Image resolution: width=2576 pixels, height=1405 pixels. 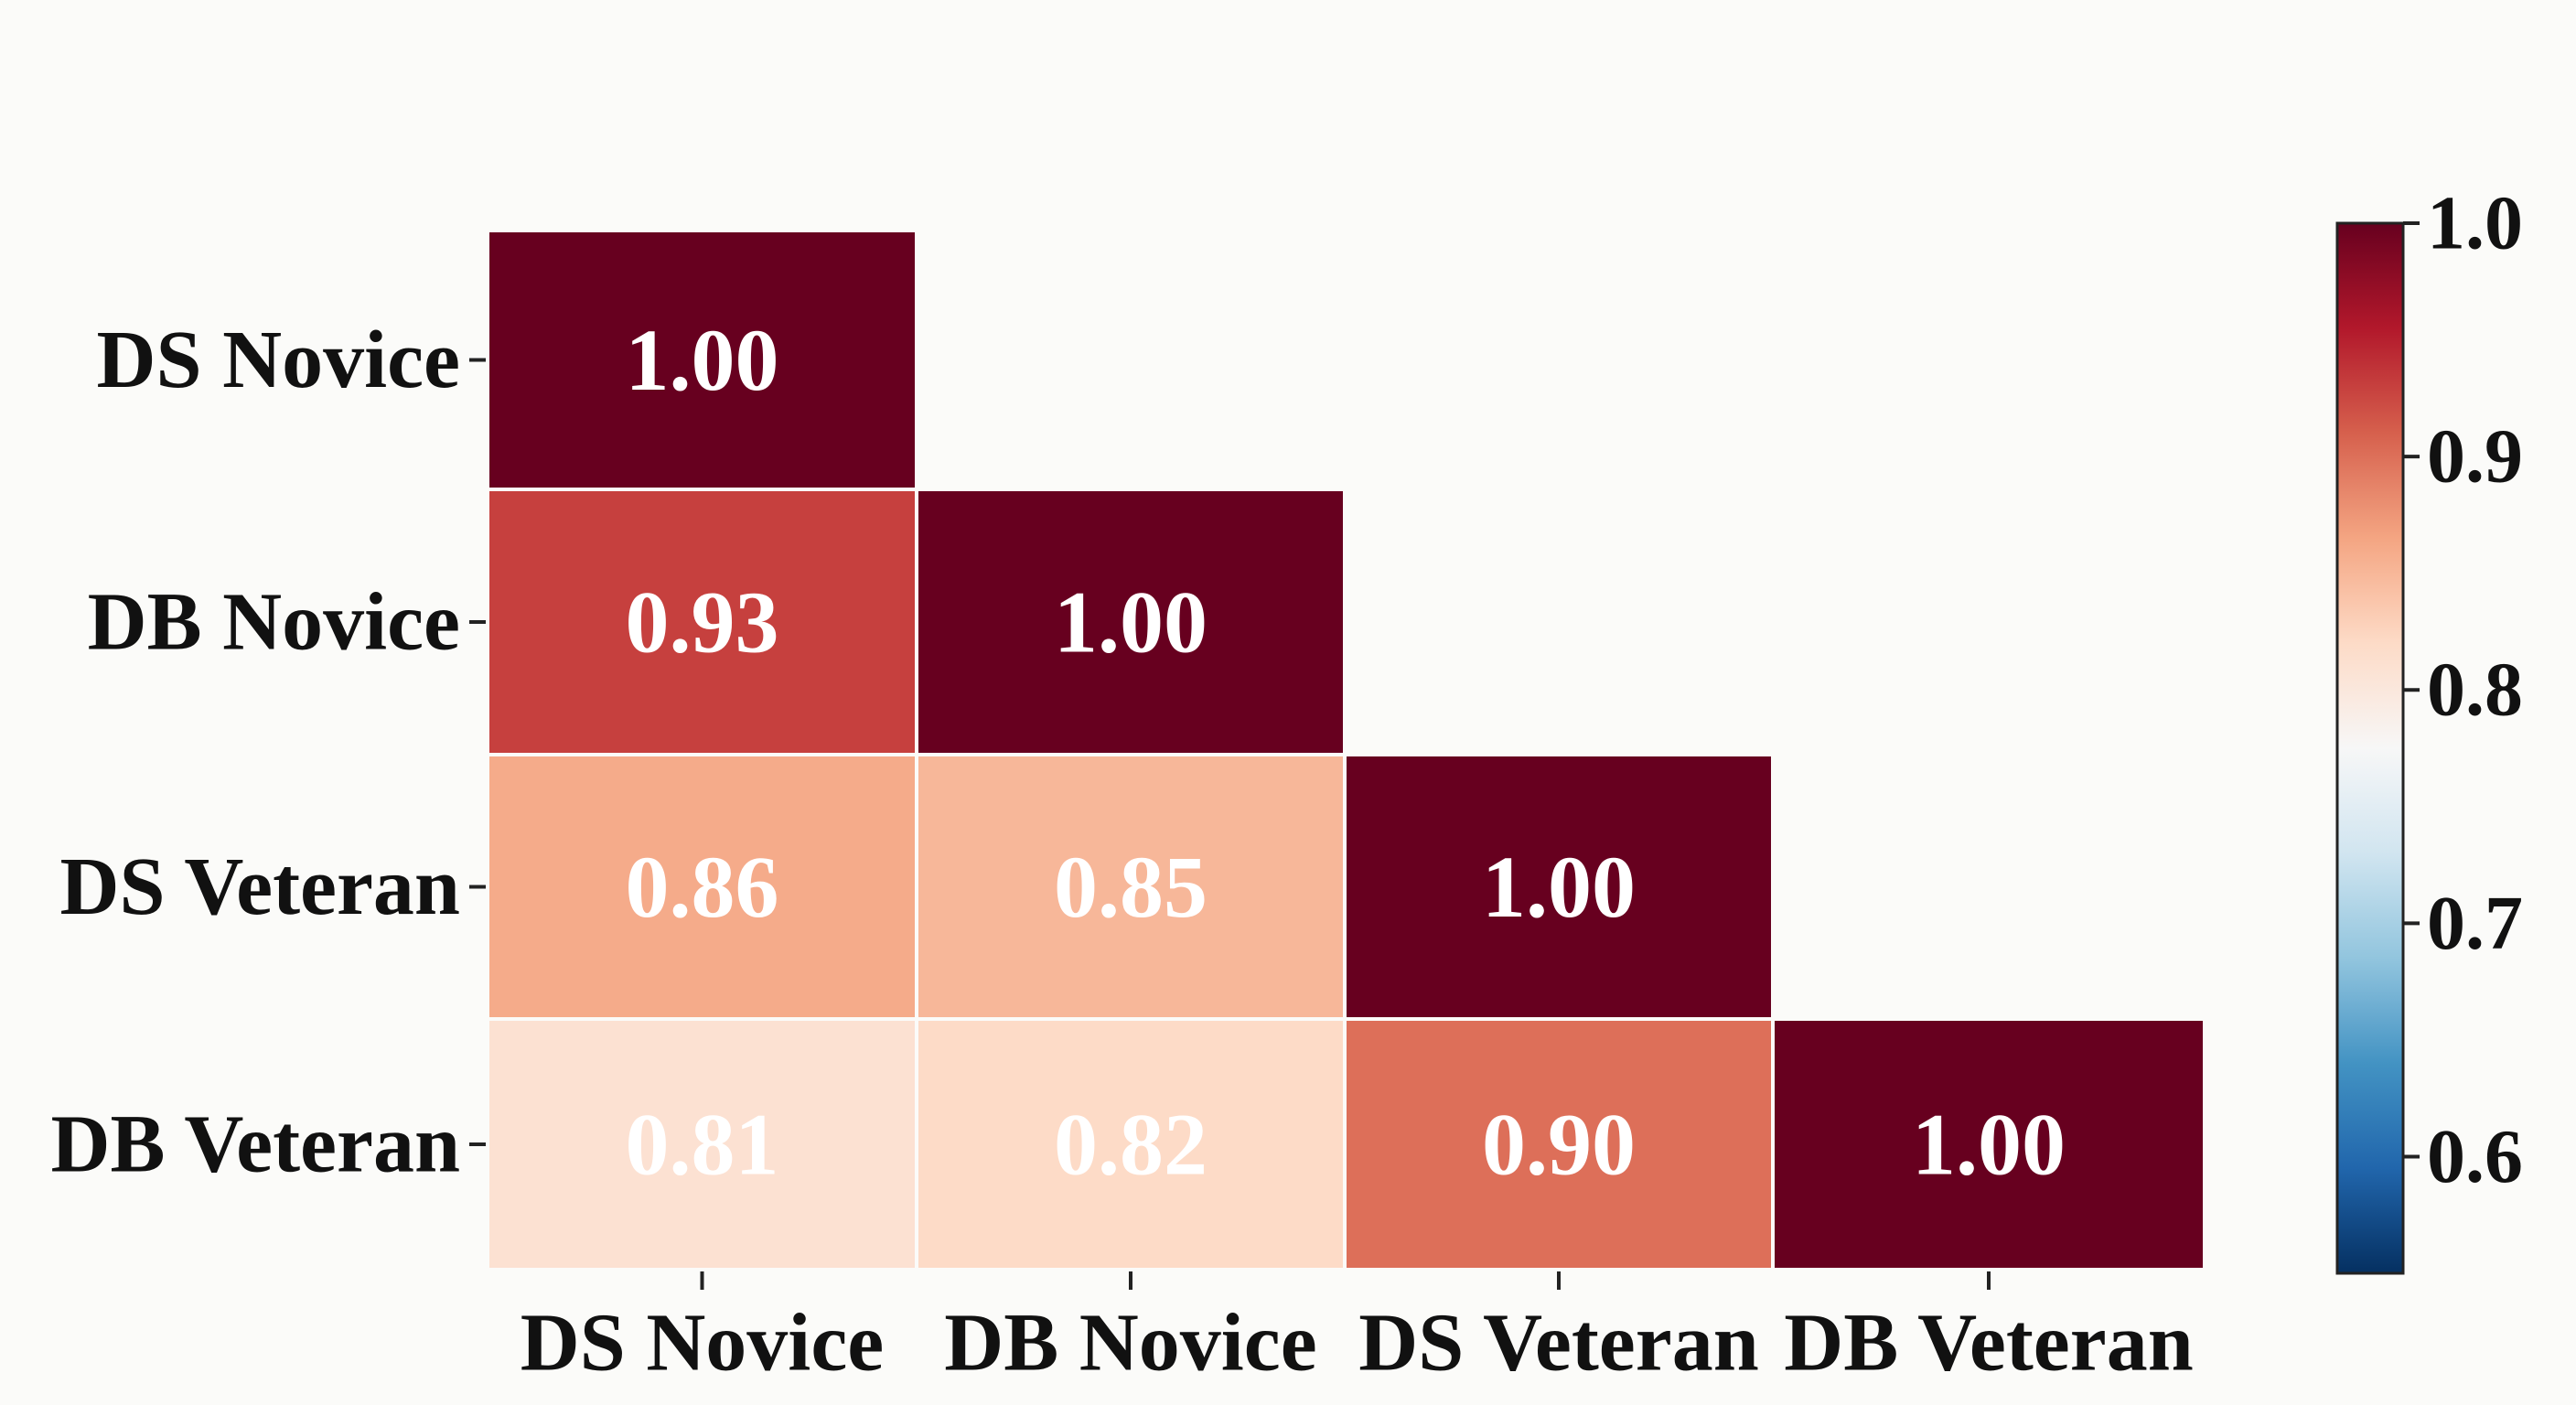 I want to click on cell-ds-veteran-ds-novice-value: 0.86, so click(x=703, y=887).